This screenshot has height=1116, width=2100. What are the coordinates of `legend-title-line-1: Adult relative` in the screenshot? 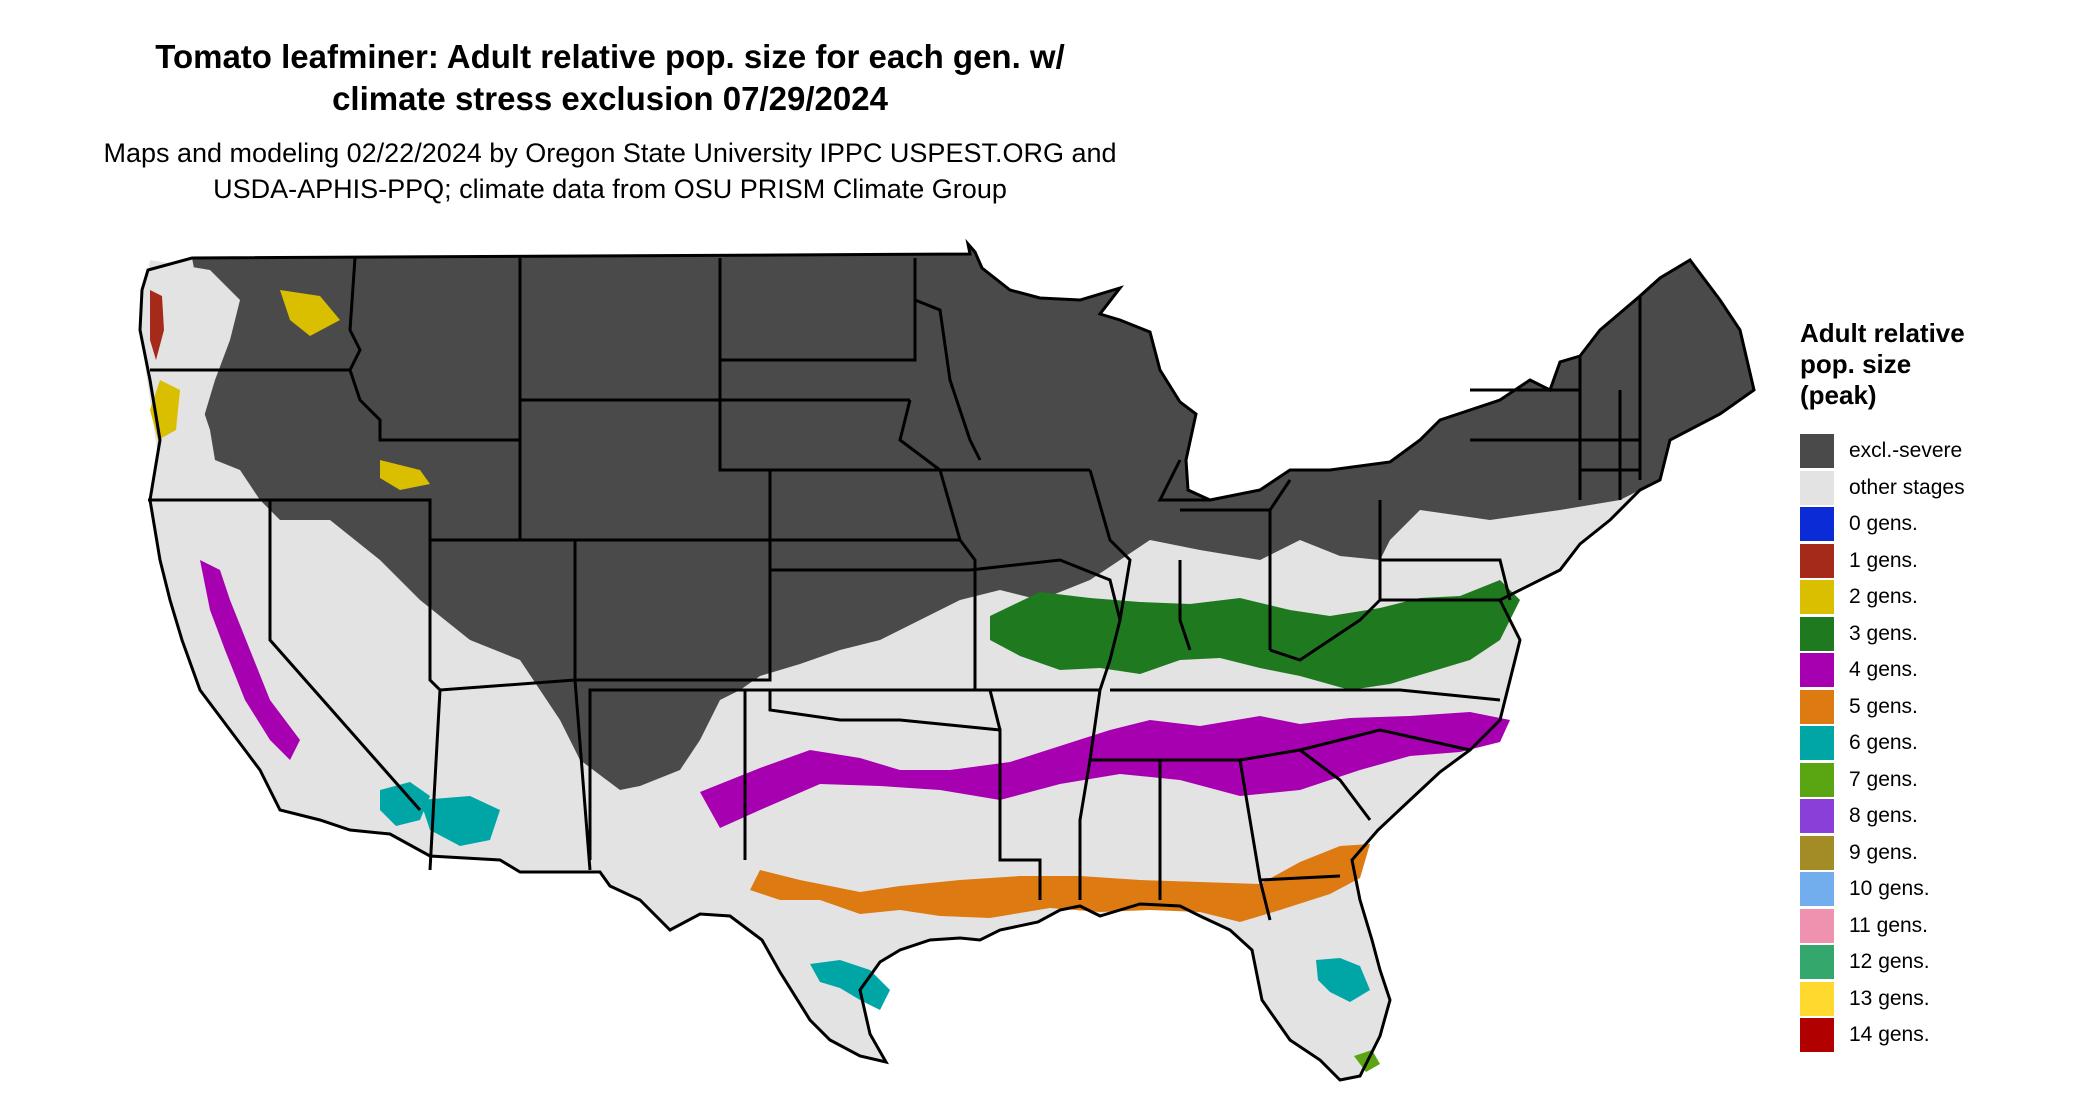 It's located at (1882, 333).